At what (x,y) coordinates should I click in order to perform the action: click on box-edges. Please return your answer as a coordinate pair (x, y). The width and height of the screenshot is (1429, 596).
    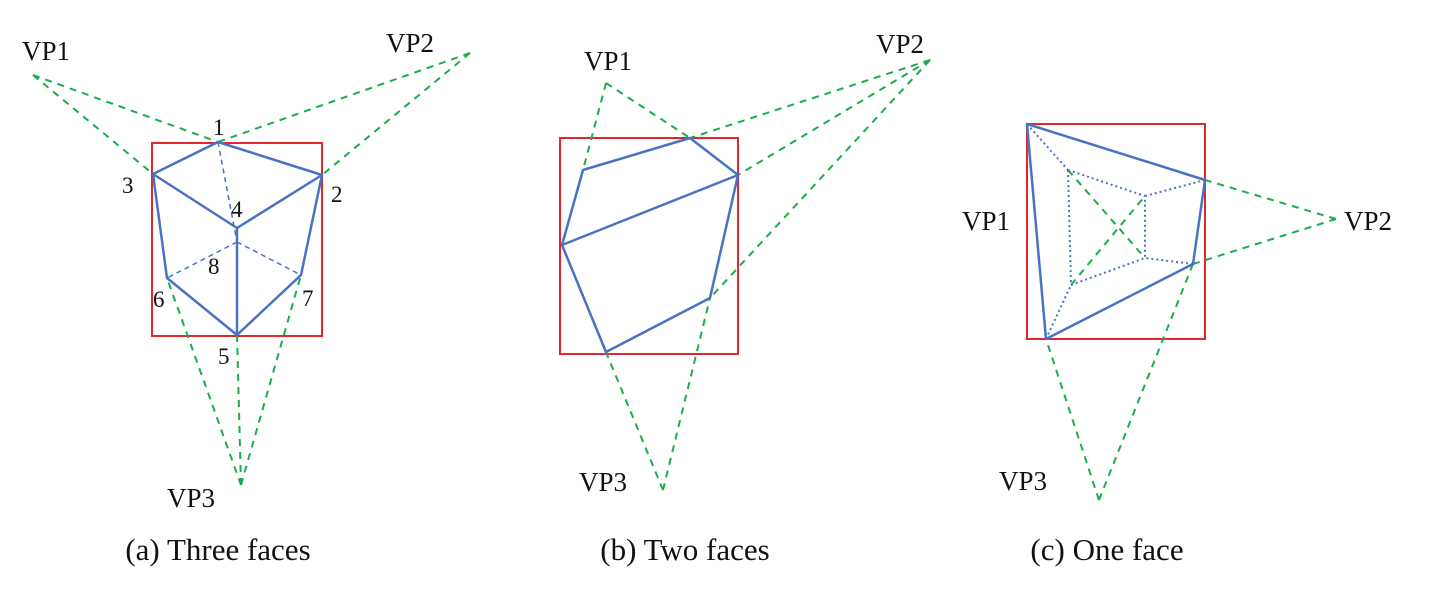
    Looking at the image, I should click on (650, 245).